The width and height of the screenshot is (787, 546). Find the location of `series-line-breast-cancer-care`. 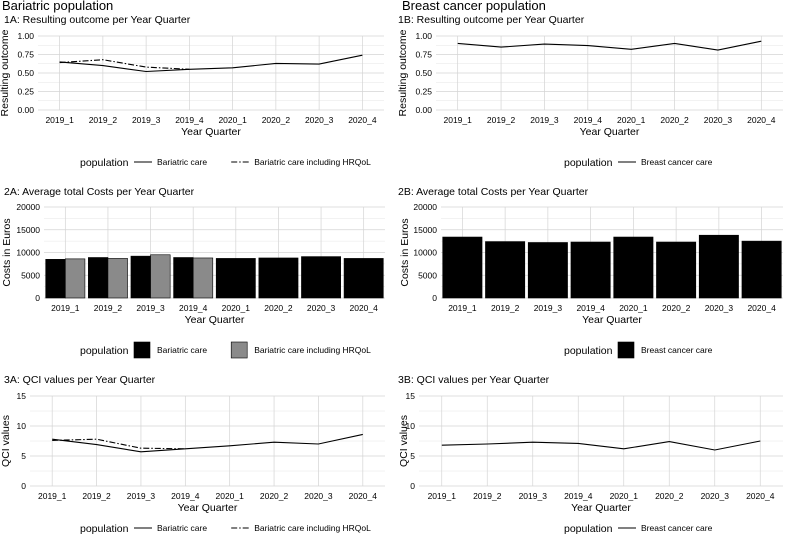

series-line-breast-cancer-care is located at coordinates (609, 45).